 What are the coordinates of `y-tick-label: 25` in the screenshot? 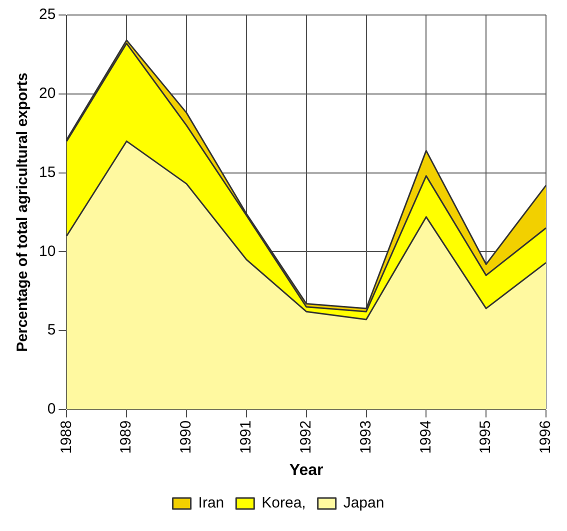 It's located at (47, 15).